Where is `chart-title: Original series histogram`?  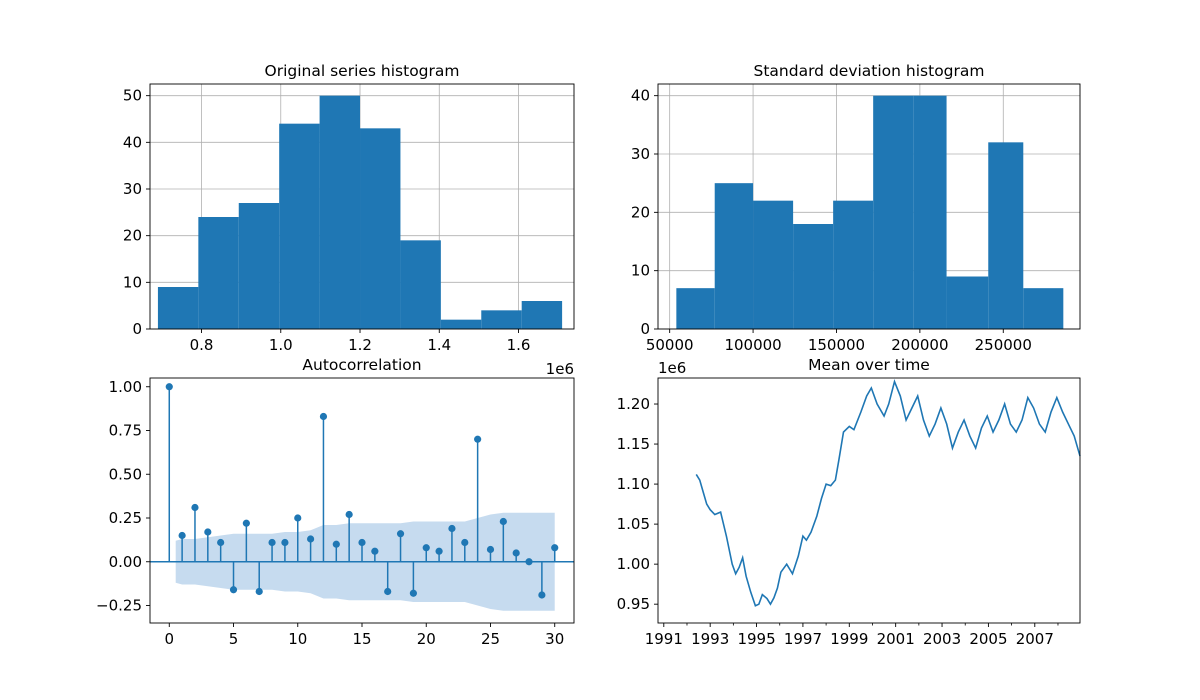
chart-title: Original series histogram is located at coordinates (362, 71).